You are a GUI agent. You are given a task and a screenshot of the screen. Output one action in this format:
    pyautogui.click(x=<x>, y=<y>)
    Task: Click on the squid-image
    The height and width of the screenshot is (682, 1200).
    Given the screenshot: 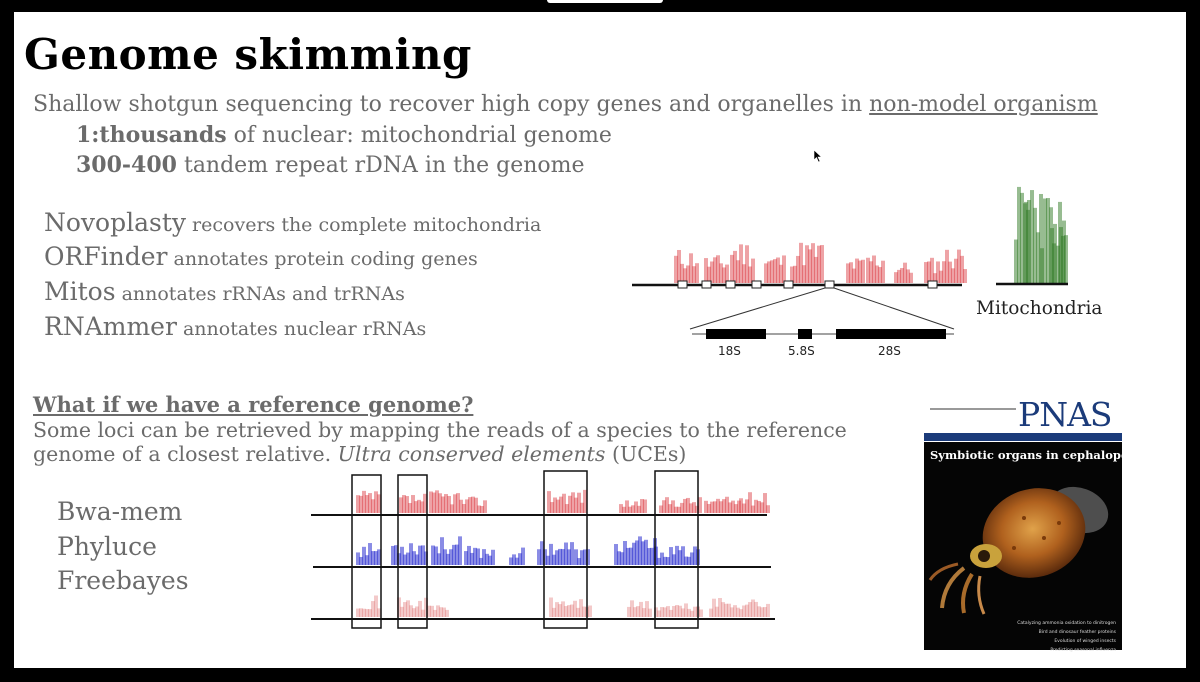 What is the action you would take?
    pyautogui.click(x=1018, y=550)
    